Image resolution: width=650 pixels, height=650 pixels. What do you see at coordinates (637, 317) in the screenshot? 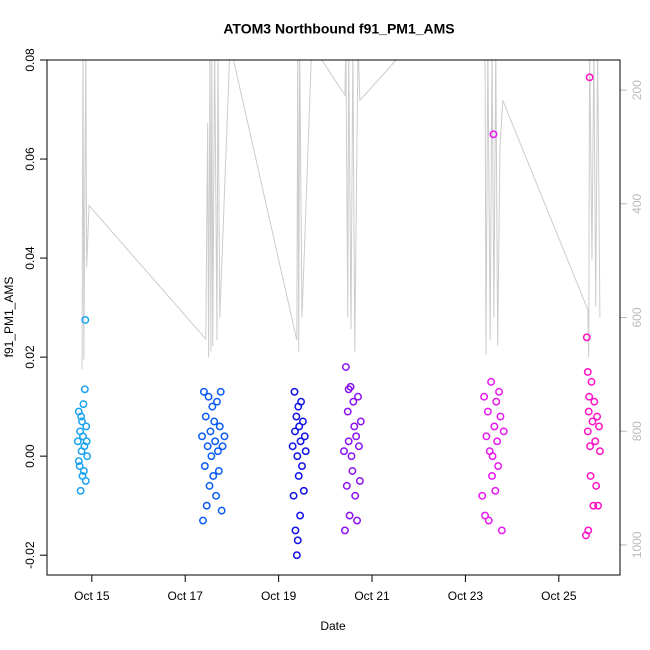
I see `y2-tick-label: 600` at bounding box center [637, 317].